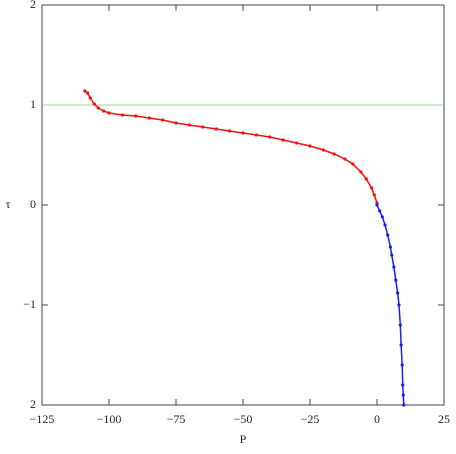 This screenshot has height=454, width=456. Describe the element at coordinates (33, 204) in the screenshot. I see `y-tick-label: 0` at that location.